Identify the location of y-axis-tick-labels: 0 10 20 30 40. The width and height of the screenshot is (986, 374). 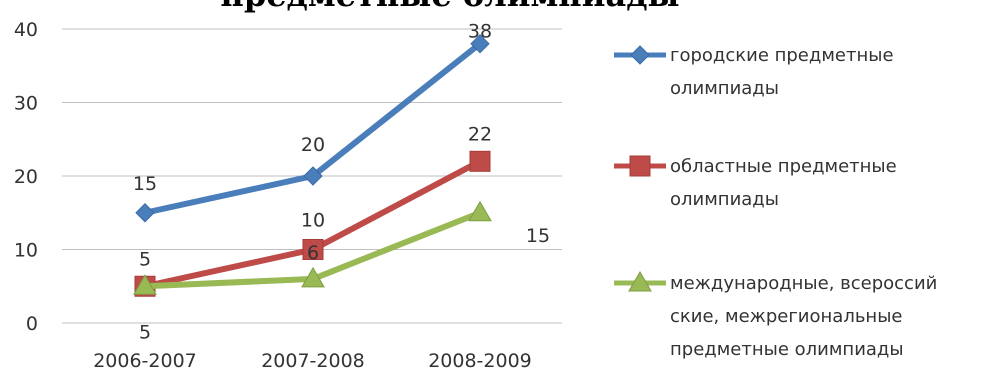
(26, 177).